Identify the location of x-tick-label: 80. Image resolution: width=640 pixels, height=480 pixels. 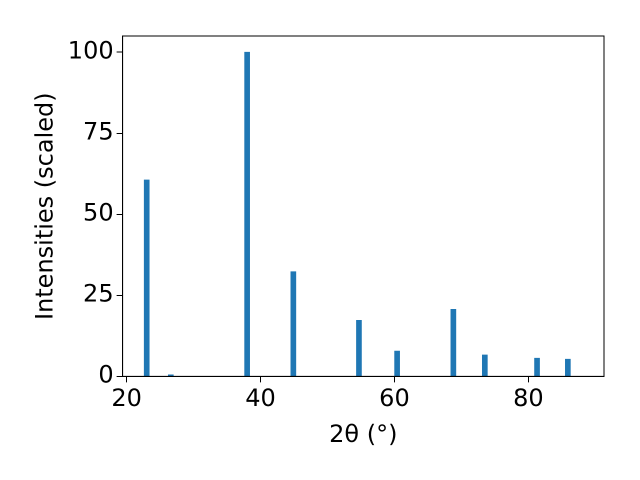
(528, 398).